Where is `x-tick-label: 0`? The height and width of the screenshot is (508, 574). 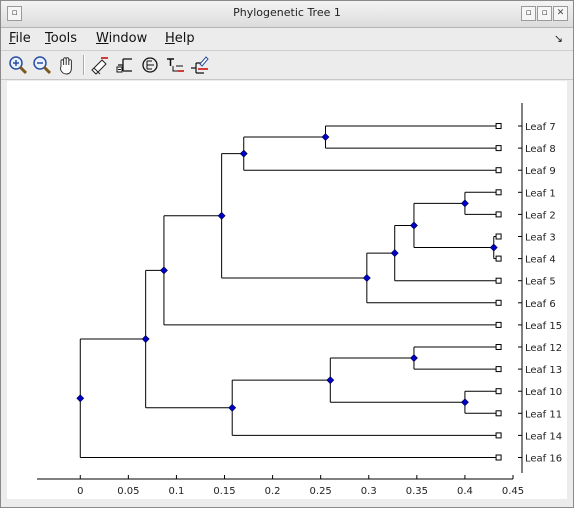
x-tick-label: 0 is located at coordinates (80, 491).